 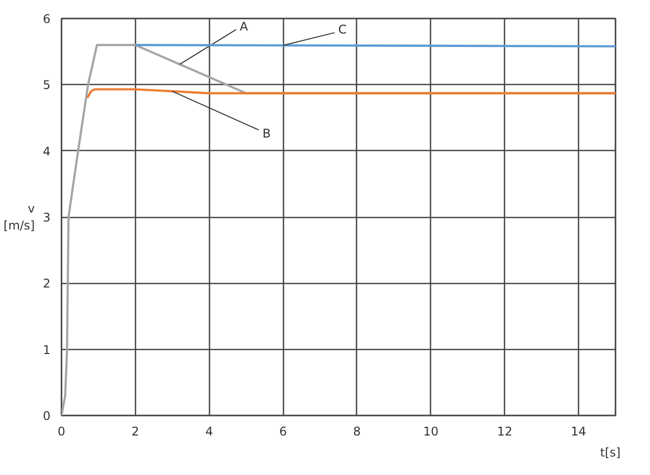 I want to click on y-tick-label: 6, so click(x=46, y=19).